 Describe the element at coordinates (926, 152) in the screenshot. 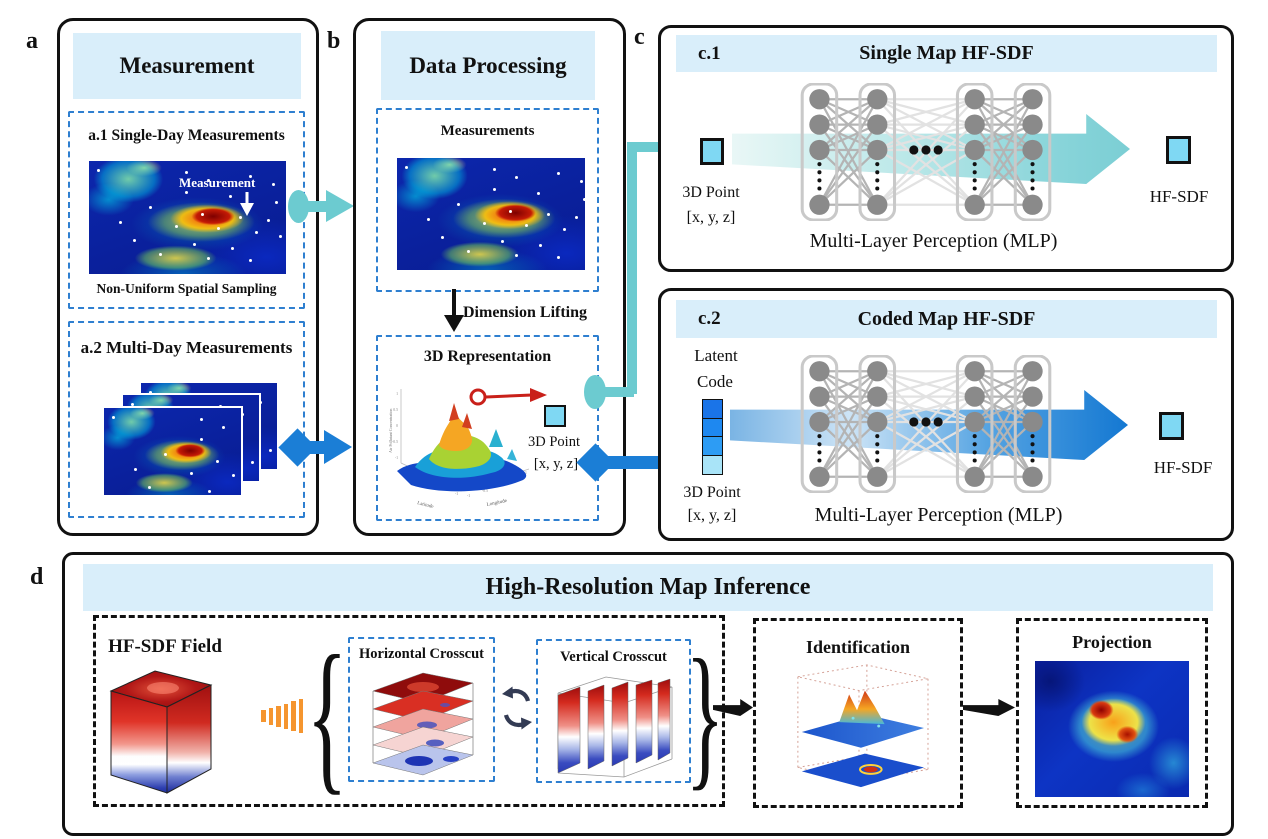

I see `mlp-diagram` at that location.